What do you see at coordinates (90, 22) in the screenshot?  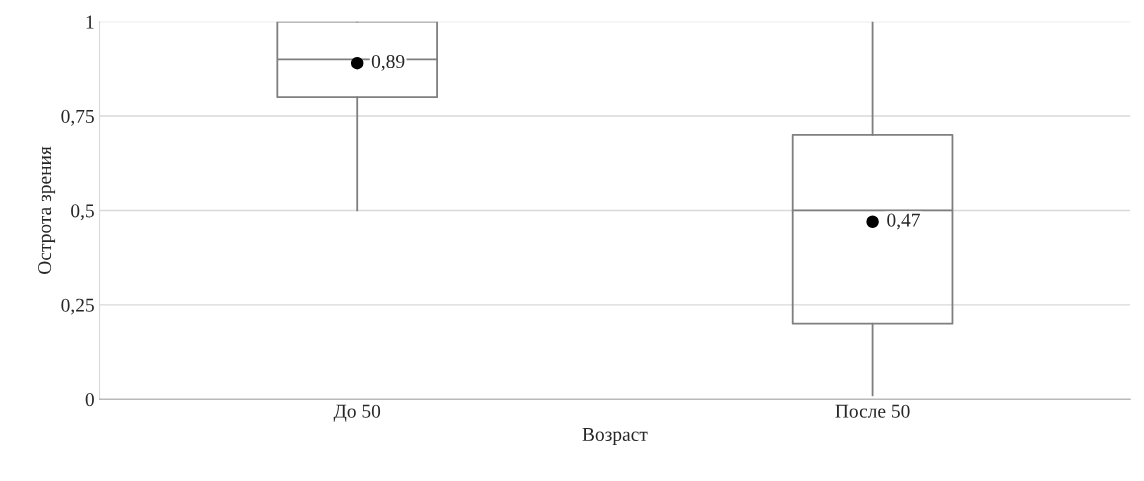 I see `y-tick-label: 1` at bounding box center [90, 22].